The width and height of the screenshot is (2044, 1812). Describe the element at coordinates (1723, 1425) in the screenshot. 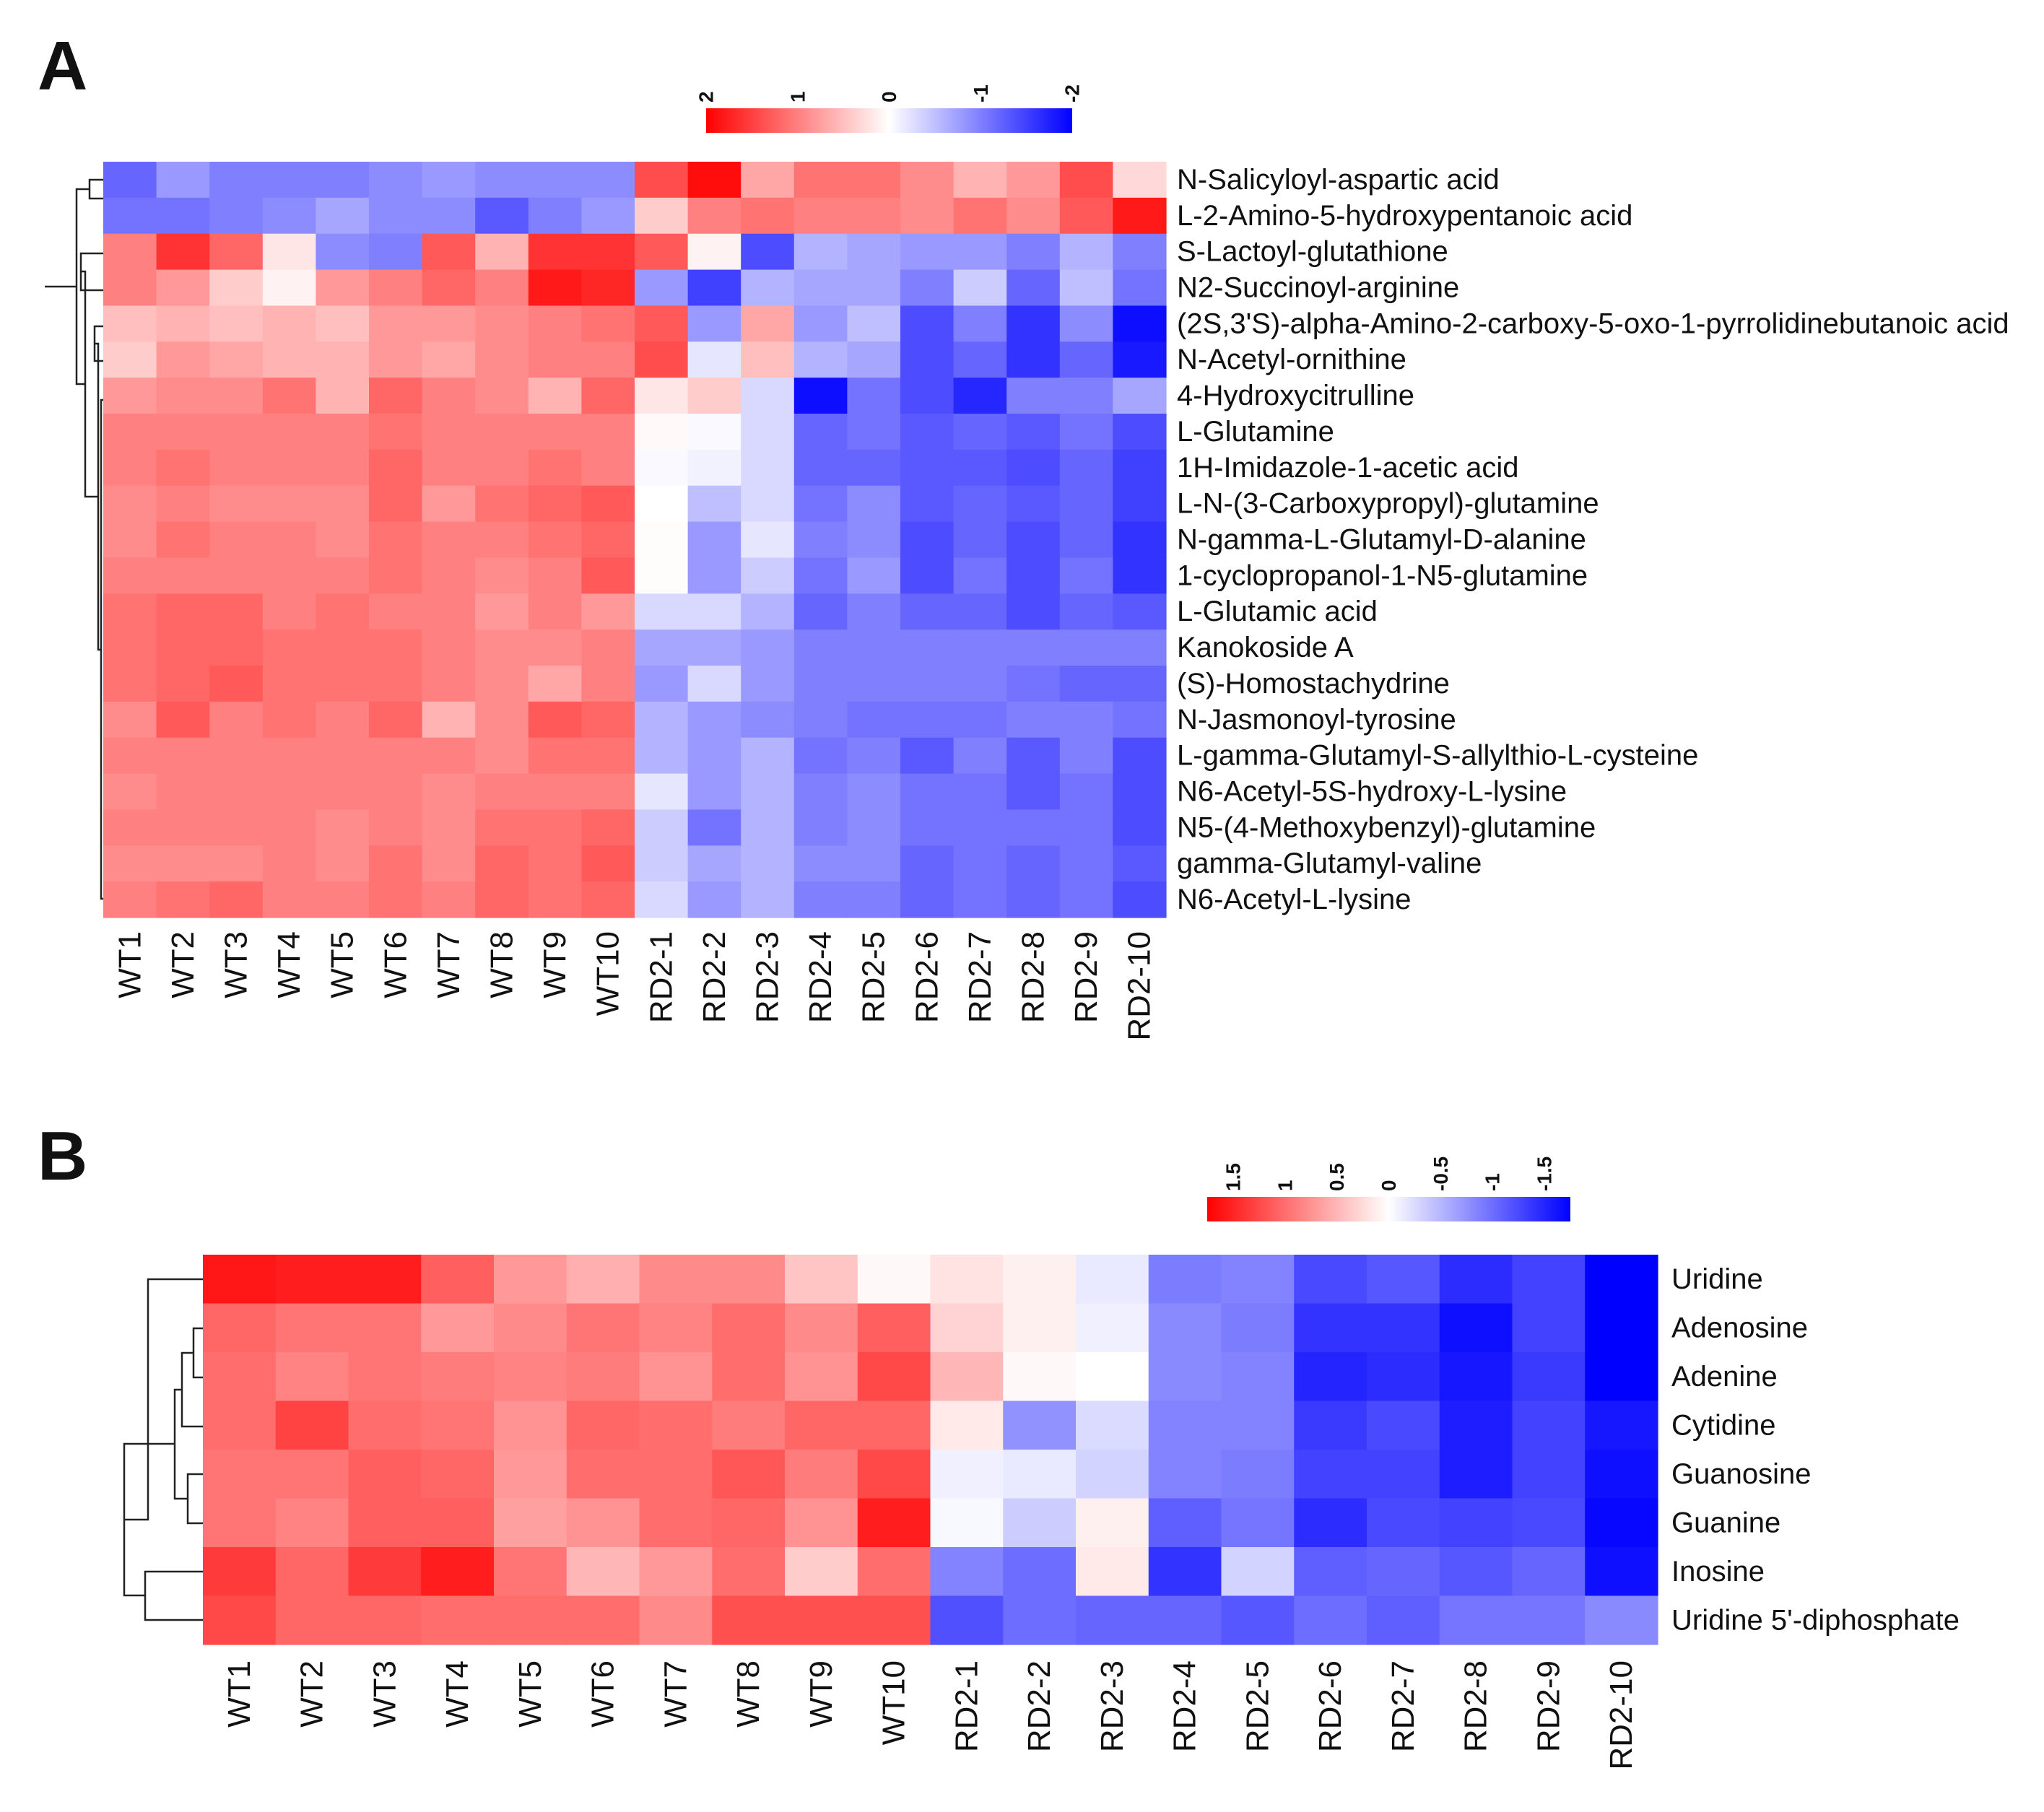

I see `row-label: Cytidine` at that location.